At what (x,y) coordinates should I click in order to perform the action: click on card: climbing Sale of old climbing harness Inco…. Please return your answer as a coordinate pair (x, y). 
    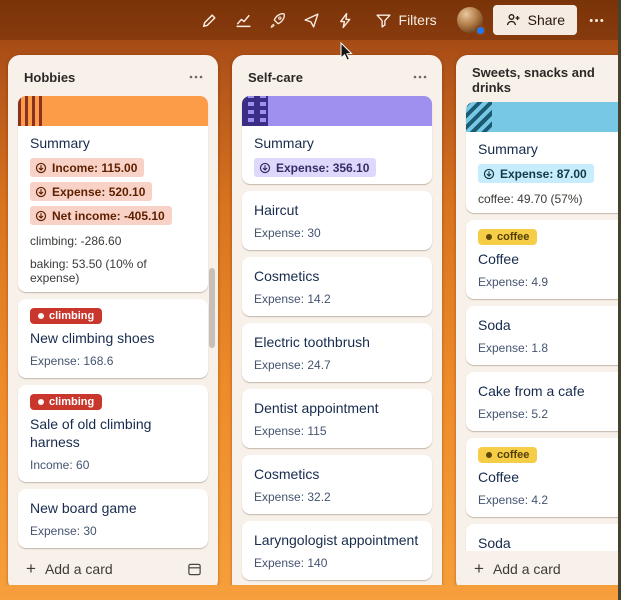
    Looking at the image, I should click on (113, 433).